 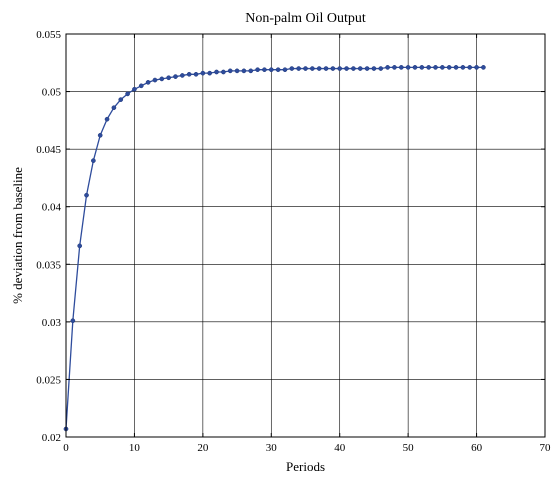 What do you see at coordinates (51, 438) in the screenshot?
I see `y-tick-label: 0.02` at bounding box center [51, 438].